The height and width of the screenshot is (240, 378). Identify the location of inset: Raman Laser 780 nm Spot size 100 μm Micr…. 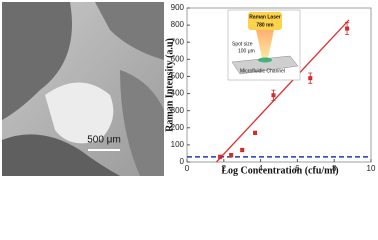
(264, 45).